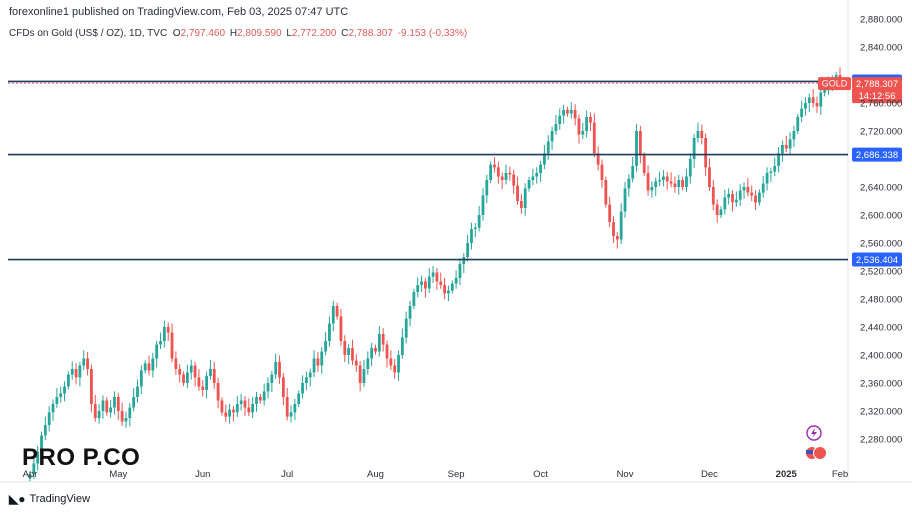 This screenshot has width=912, height=513. I want to click on x-tick-label: Feb, so click(840, 474).